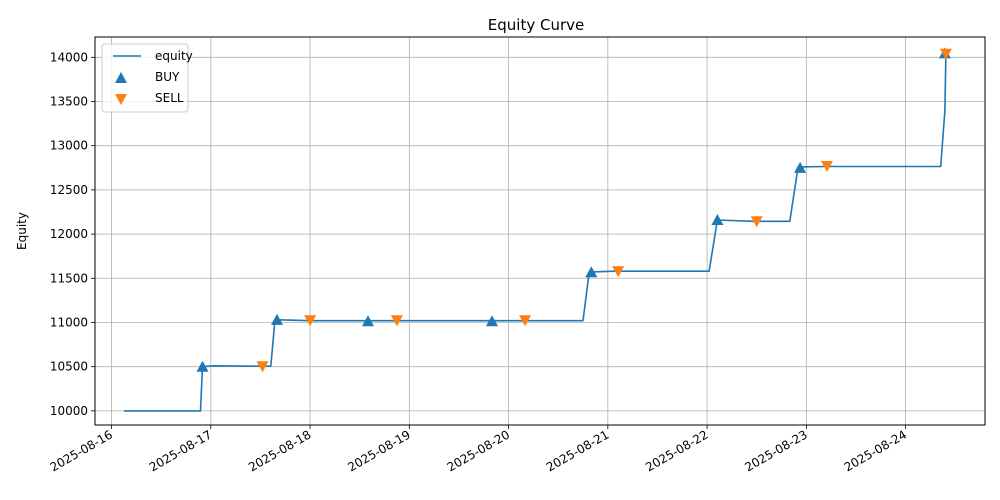 The image size is (1000, 500). I want to click on legend-equity-label: equity, so click(174, 56).